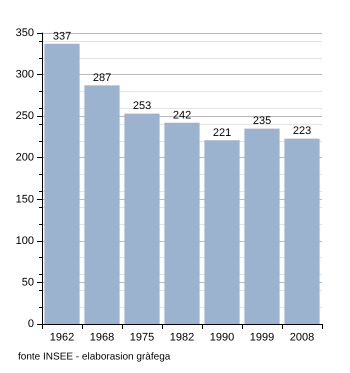 Image resolution: width=350 pixels, height=373 pixels. What do you see at coordinates (25, 116) in the screenshot?
I see `y-tick-label: 250` at bounding box center [25, 116].